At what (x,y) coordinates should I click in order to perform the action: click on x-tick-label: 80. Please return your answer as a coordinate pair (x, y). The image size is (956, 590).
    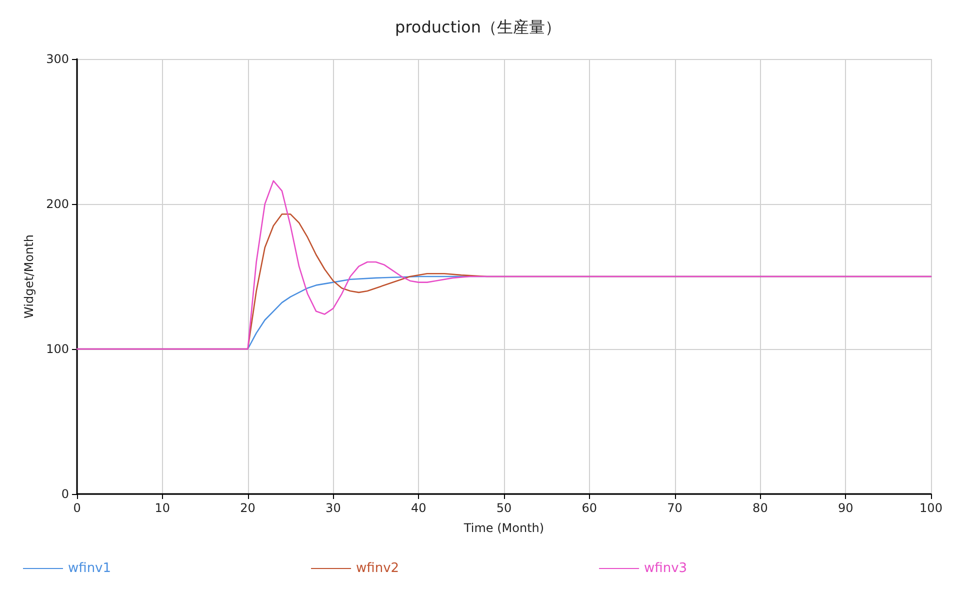
    Looking at the image, I should click on (760, 508).